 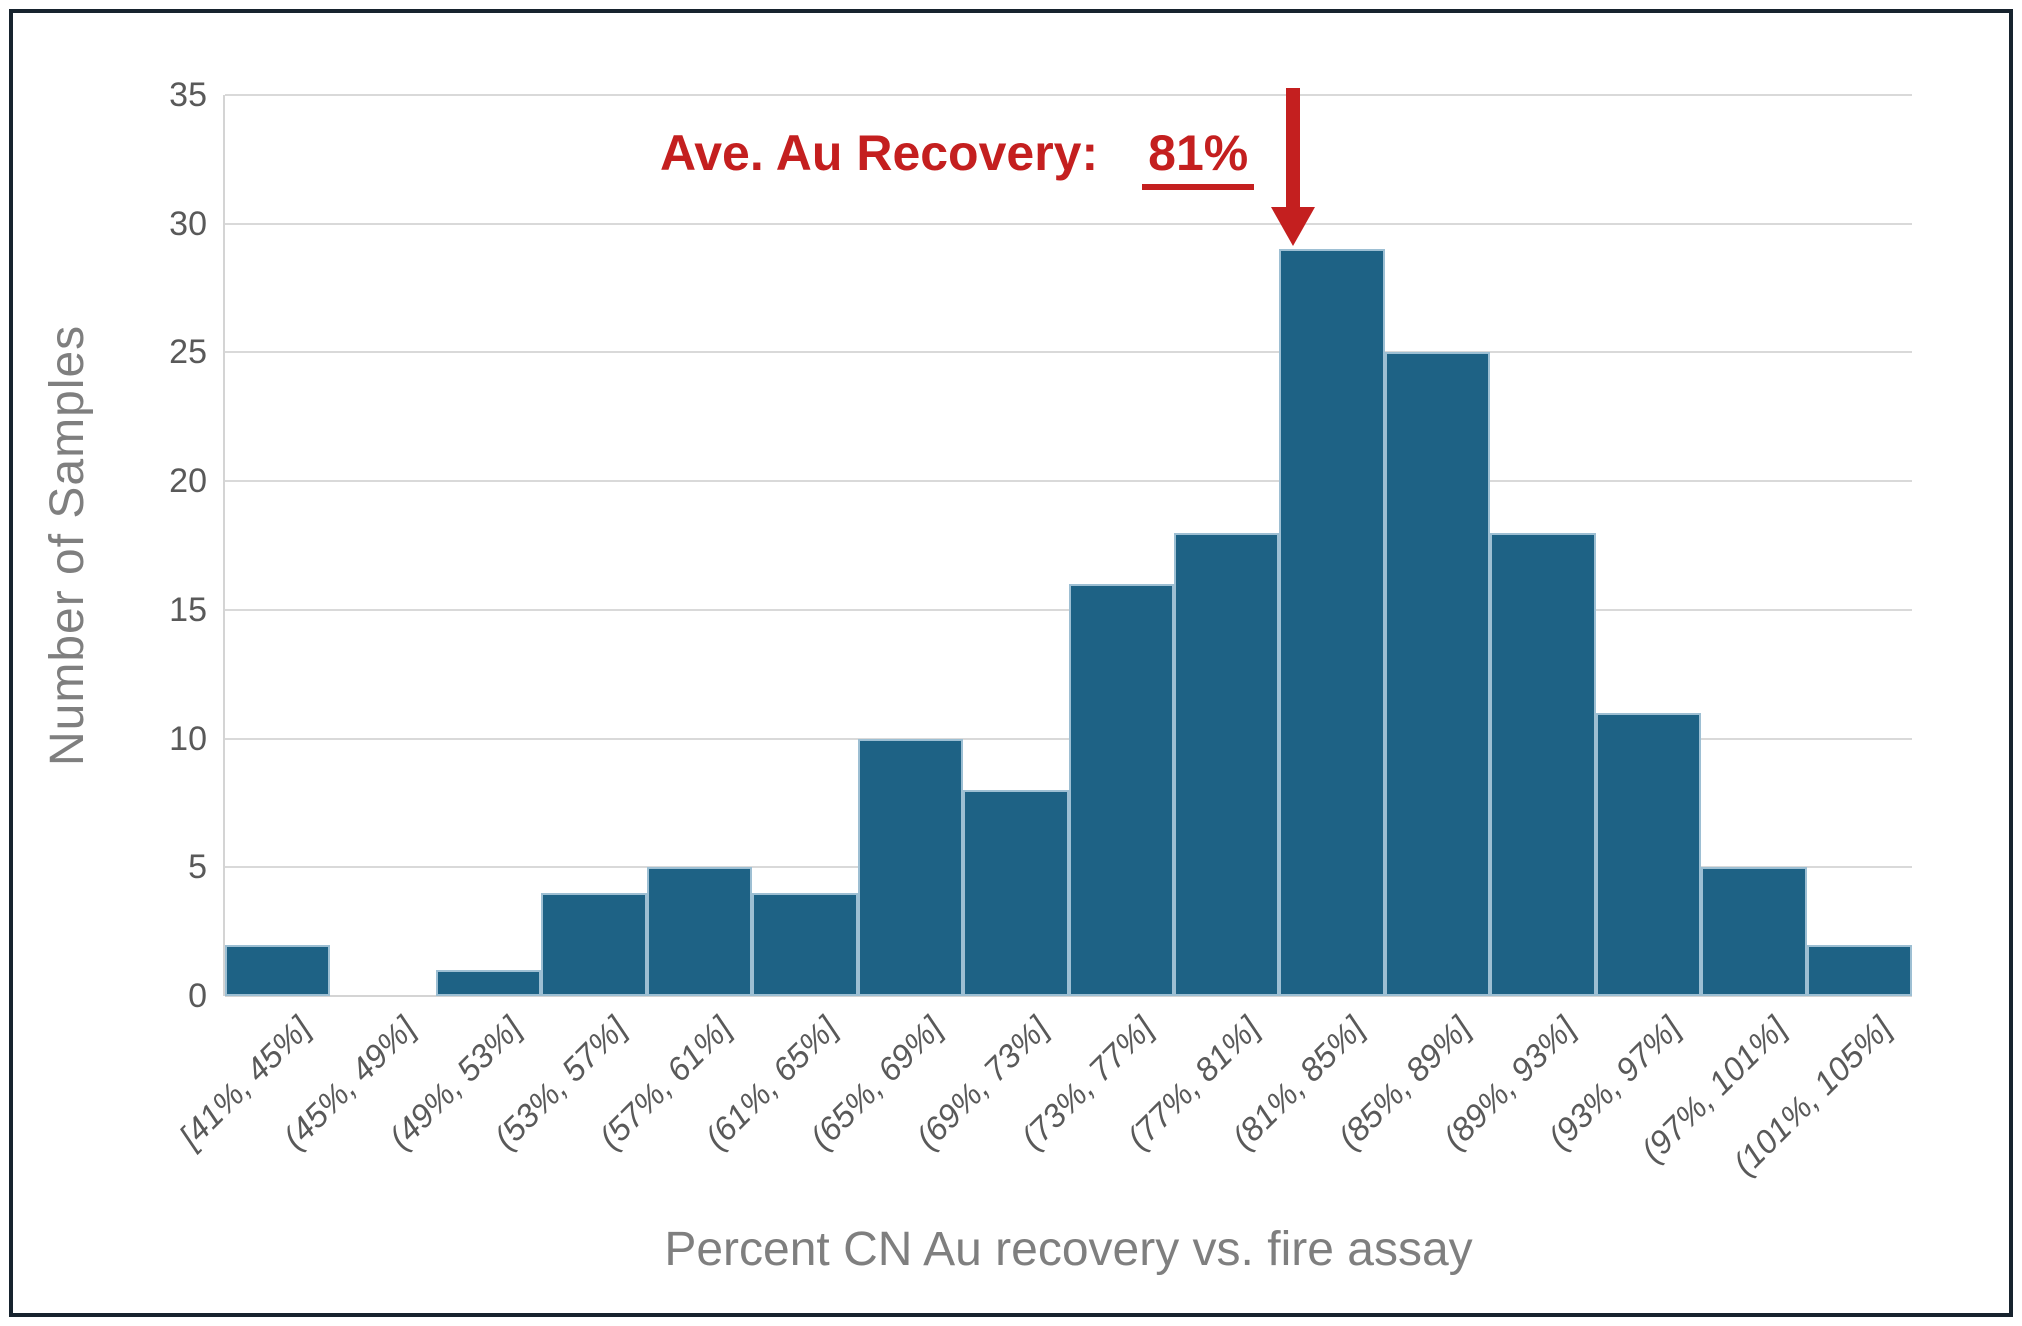 I want to click on y-tick-label: 15, so click(x=188, y=609).